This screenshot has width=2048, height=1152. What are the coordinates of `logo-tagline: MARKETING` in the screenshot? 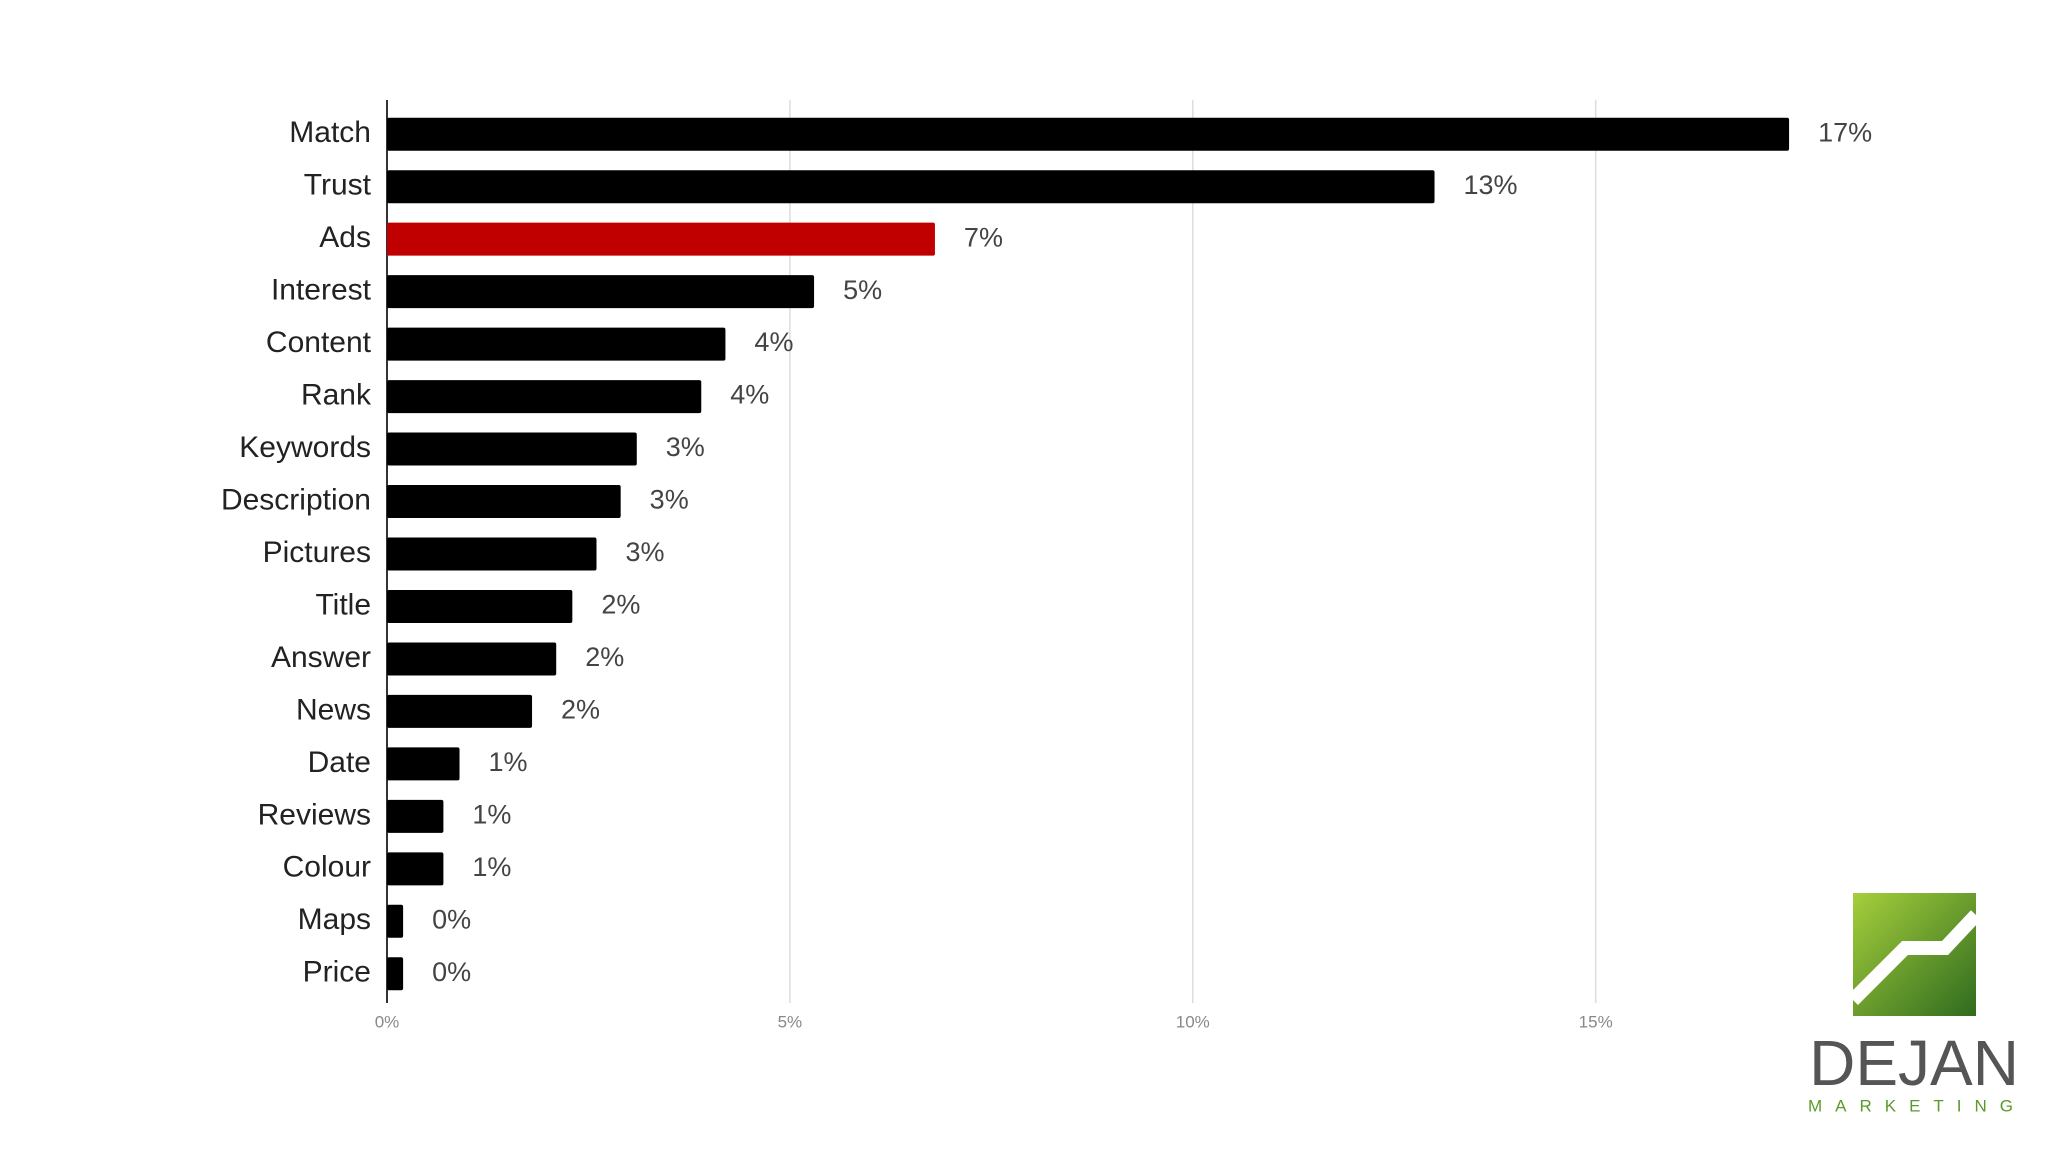 It's located at (1917, 1105).